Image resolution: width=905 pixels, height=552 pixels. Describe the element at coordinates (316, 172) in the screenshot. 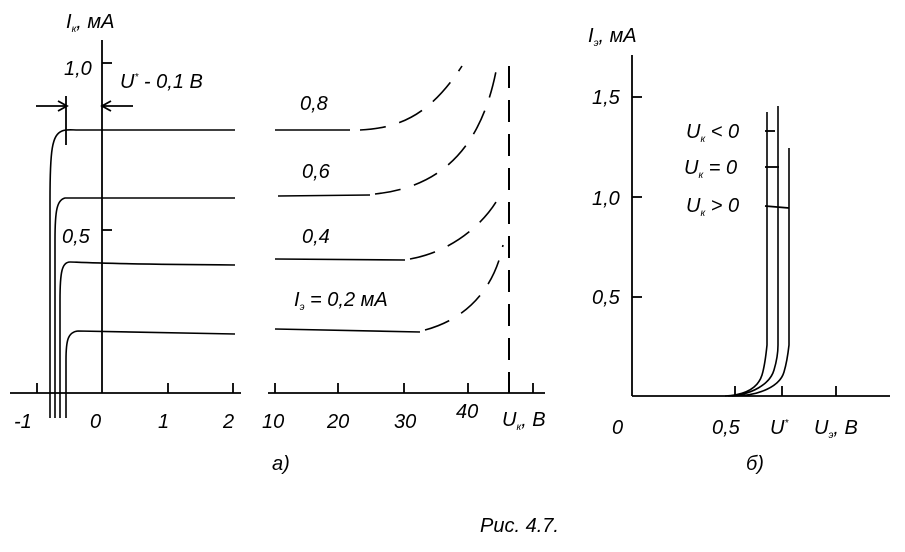

I see `panel-a-series-label-0-6: 0,6` at that location.